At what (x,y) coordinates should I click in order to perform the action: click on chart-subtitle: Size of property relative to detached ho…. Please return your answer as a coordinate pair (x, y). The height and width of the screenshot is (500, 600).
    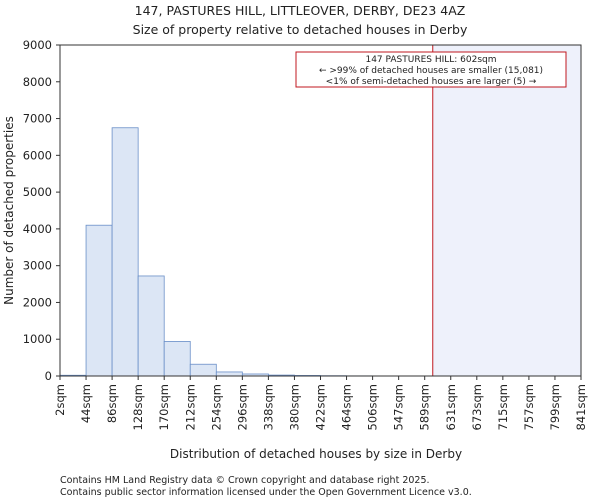
    Looking at the image, I should click on (300, 29).